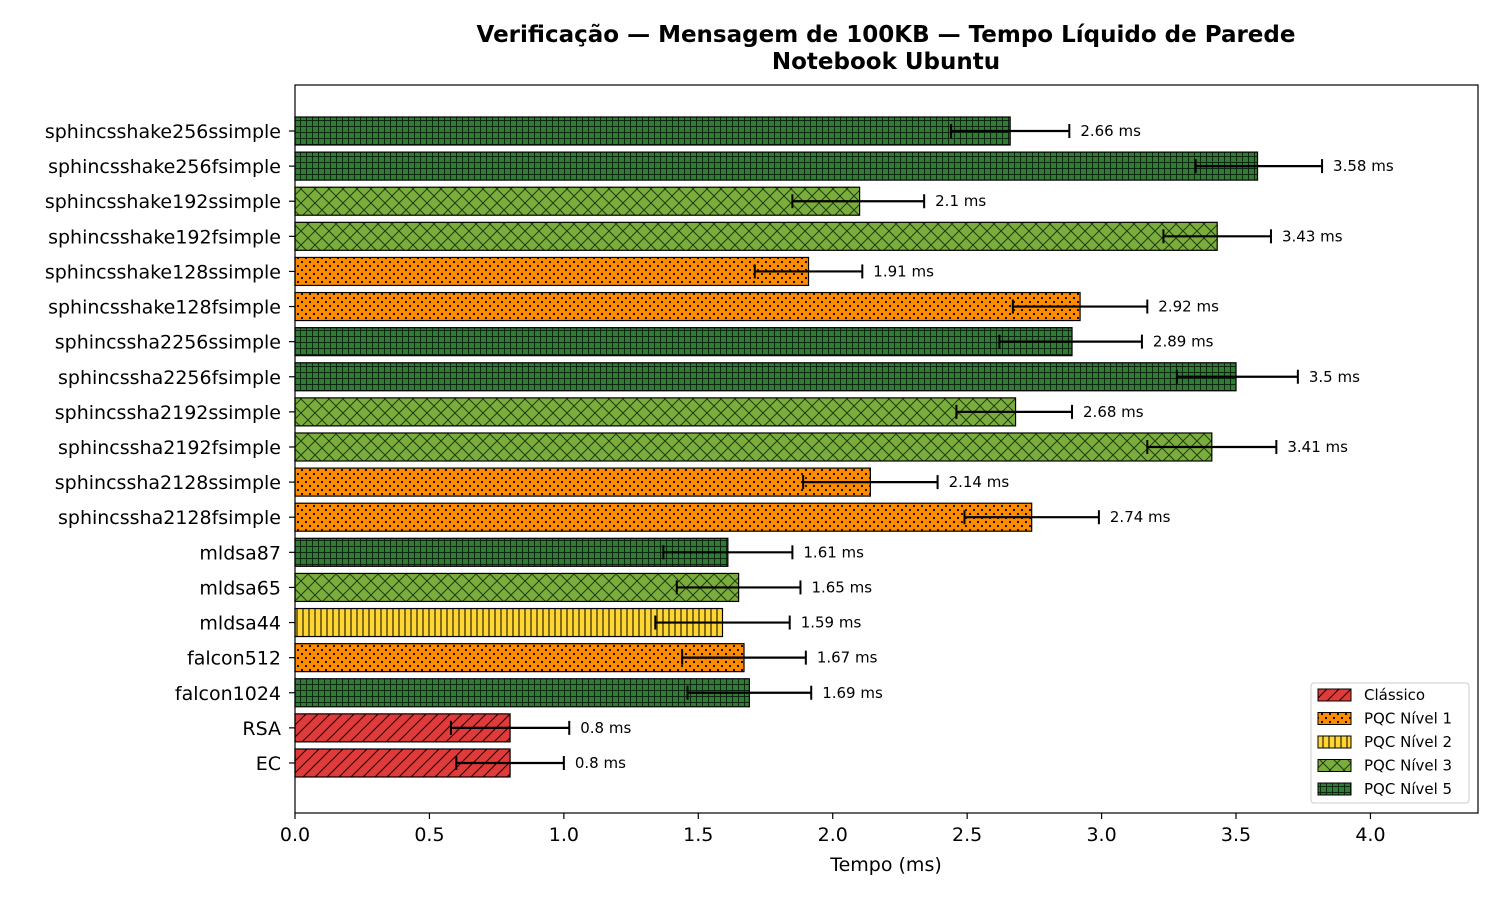  I want to click on y-tick-label: falcon1024, so click(228, 694).